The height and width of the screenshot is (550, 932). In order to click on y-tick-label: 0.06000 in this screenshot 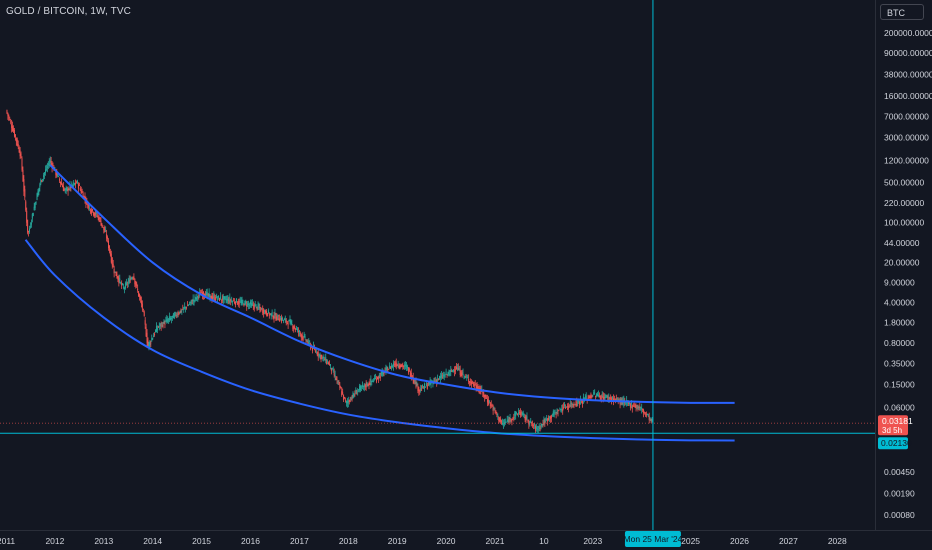, I will do `click(899, 407)`.